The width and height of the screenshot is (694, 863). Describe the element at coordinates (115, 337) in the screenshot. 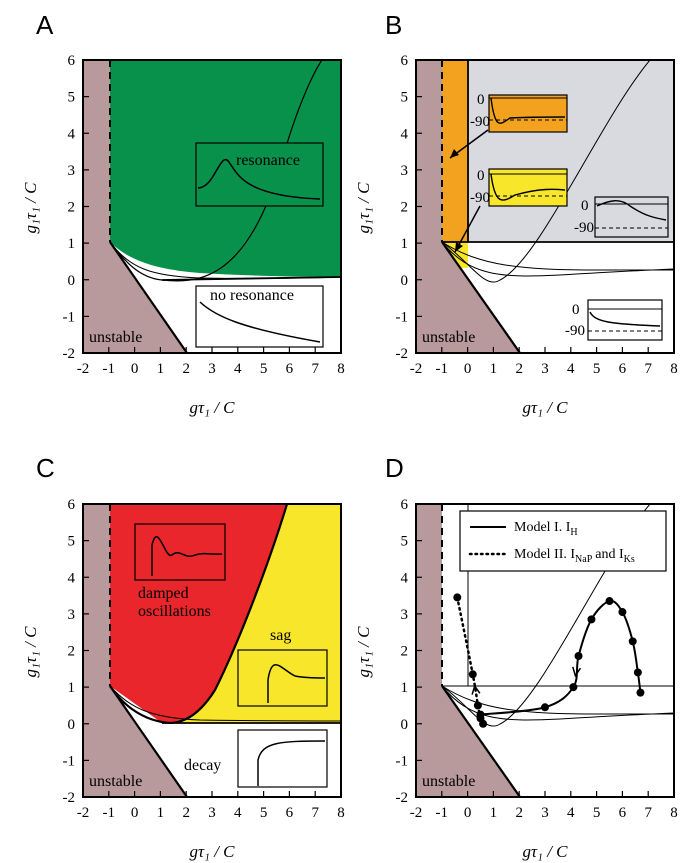

I see `panel-a-unstable-label: unstable` at that location.